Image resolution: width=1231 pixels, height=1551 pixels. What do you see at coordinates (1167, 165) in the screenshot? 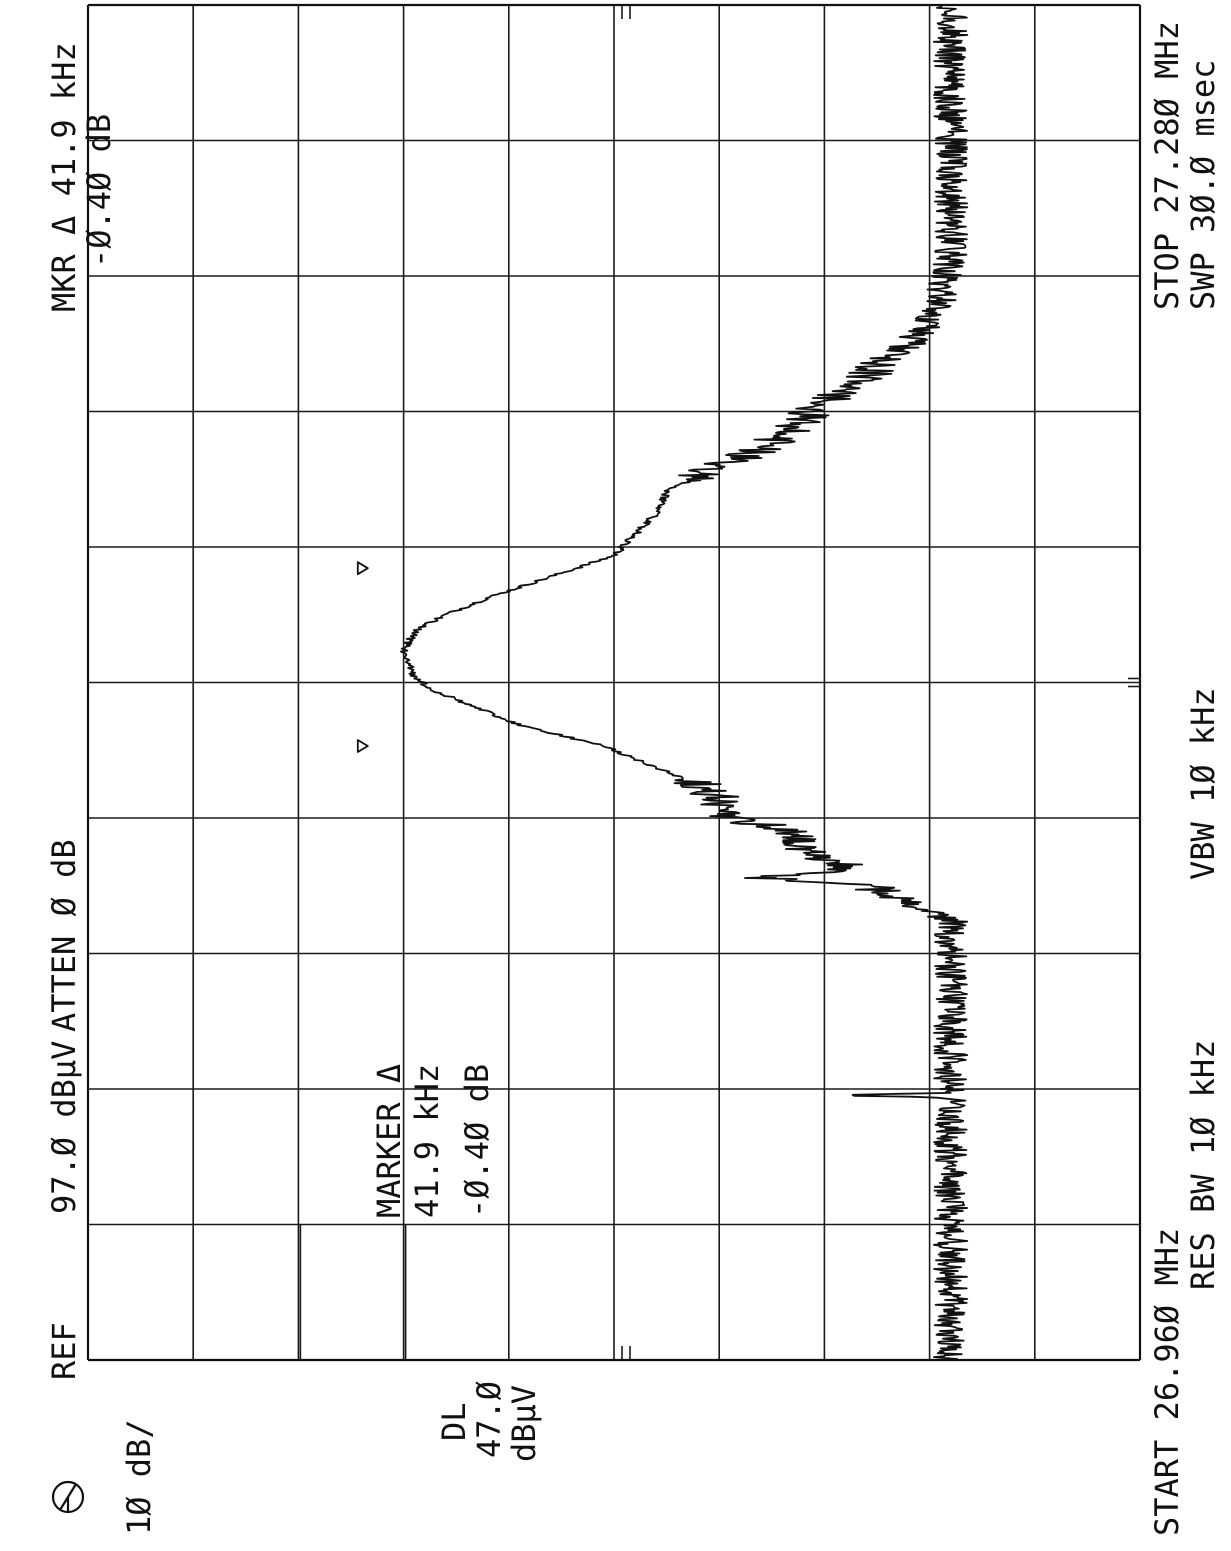
I see `stop-frequency: STOP 27.28Ø MHz` at bounding box center [1167, 165].